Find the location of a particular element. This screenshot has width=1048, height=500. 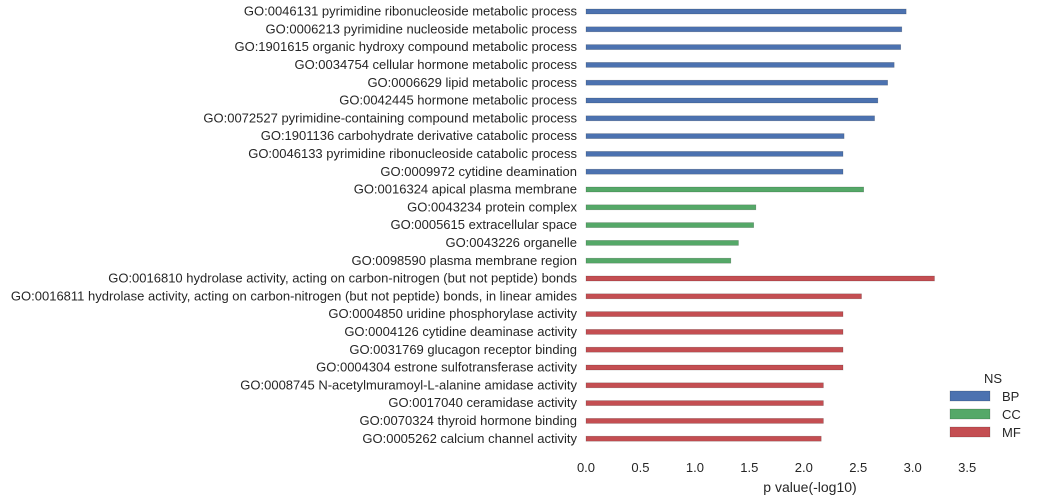

legend-label-bp: BP is located at coordinates (1010, 396).